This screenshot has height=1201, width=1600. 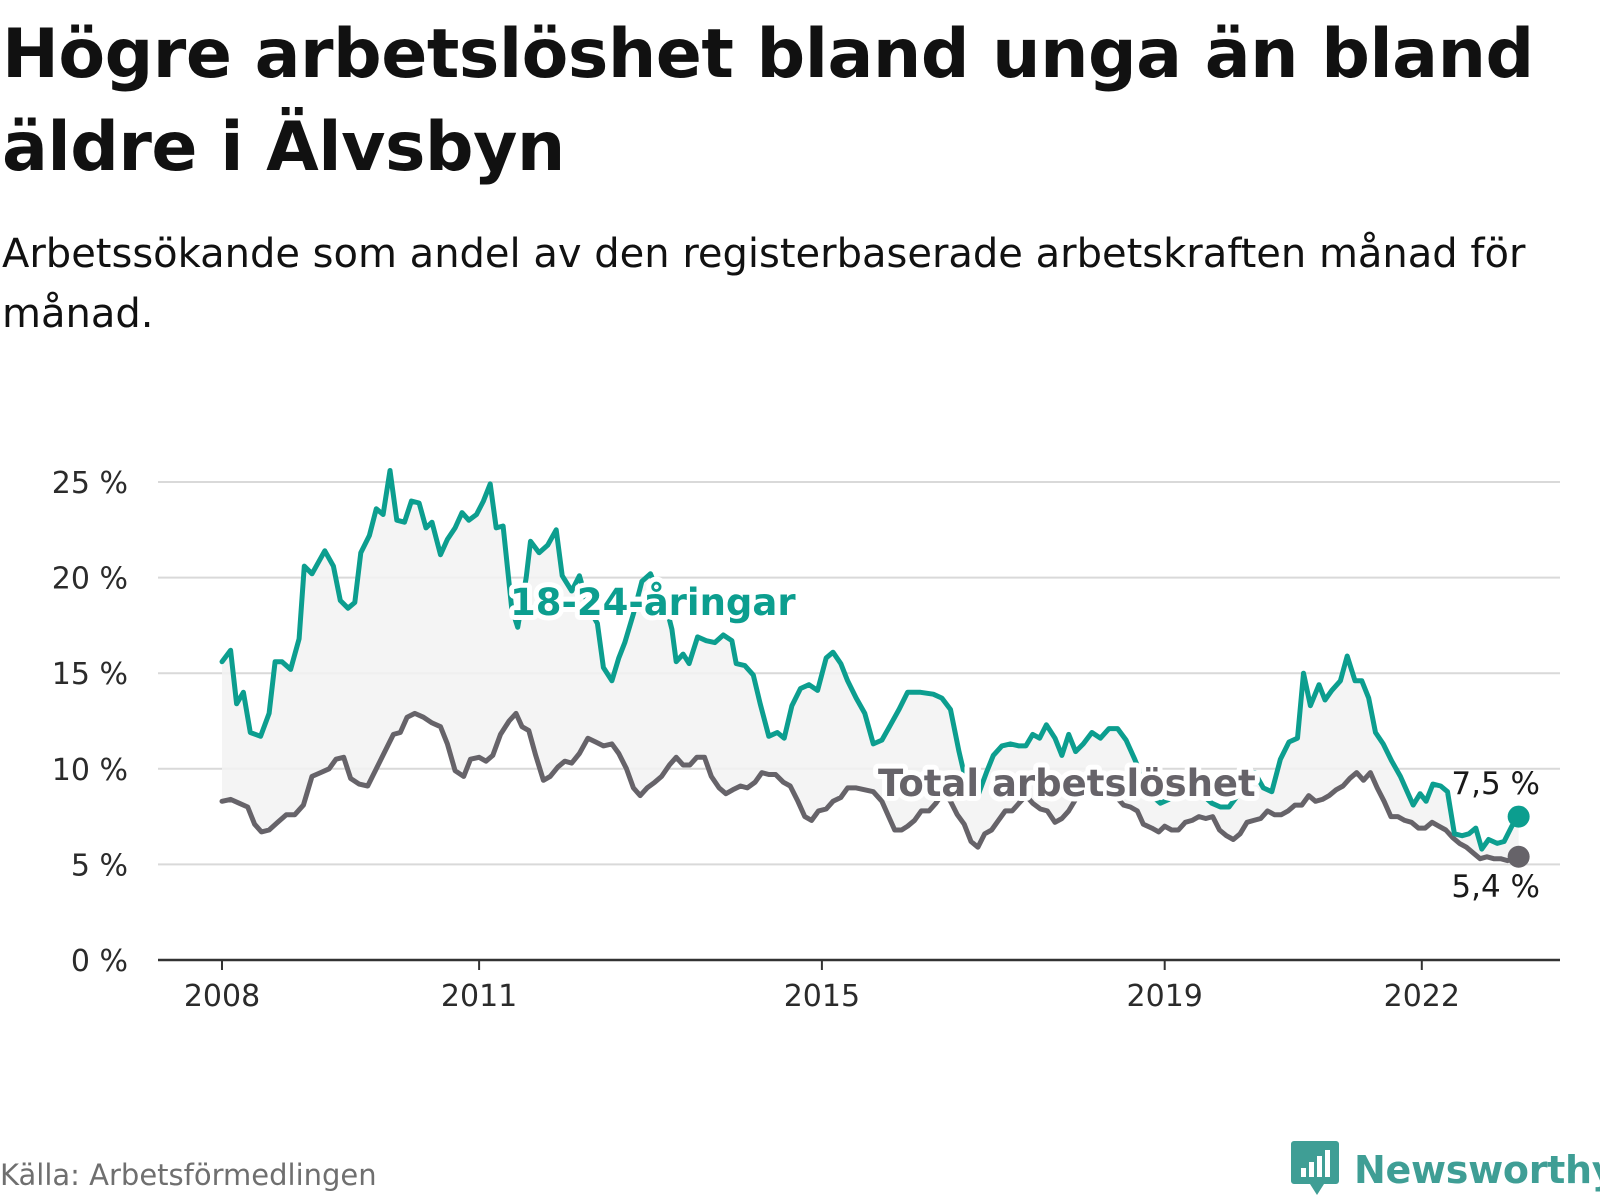 I want to click on series-label-youth-halo: 18-24-åringar, so click(x=653, y=602).